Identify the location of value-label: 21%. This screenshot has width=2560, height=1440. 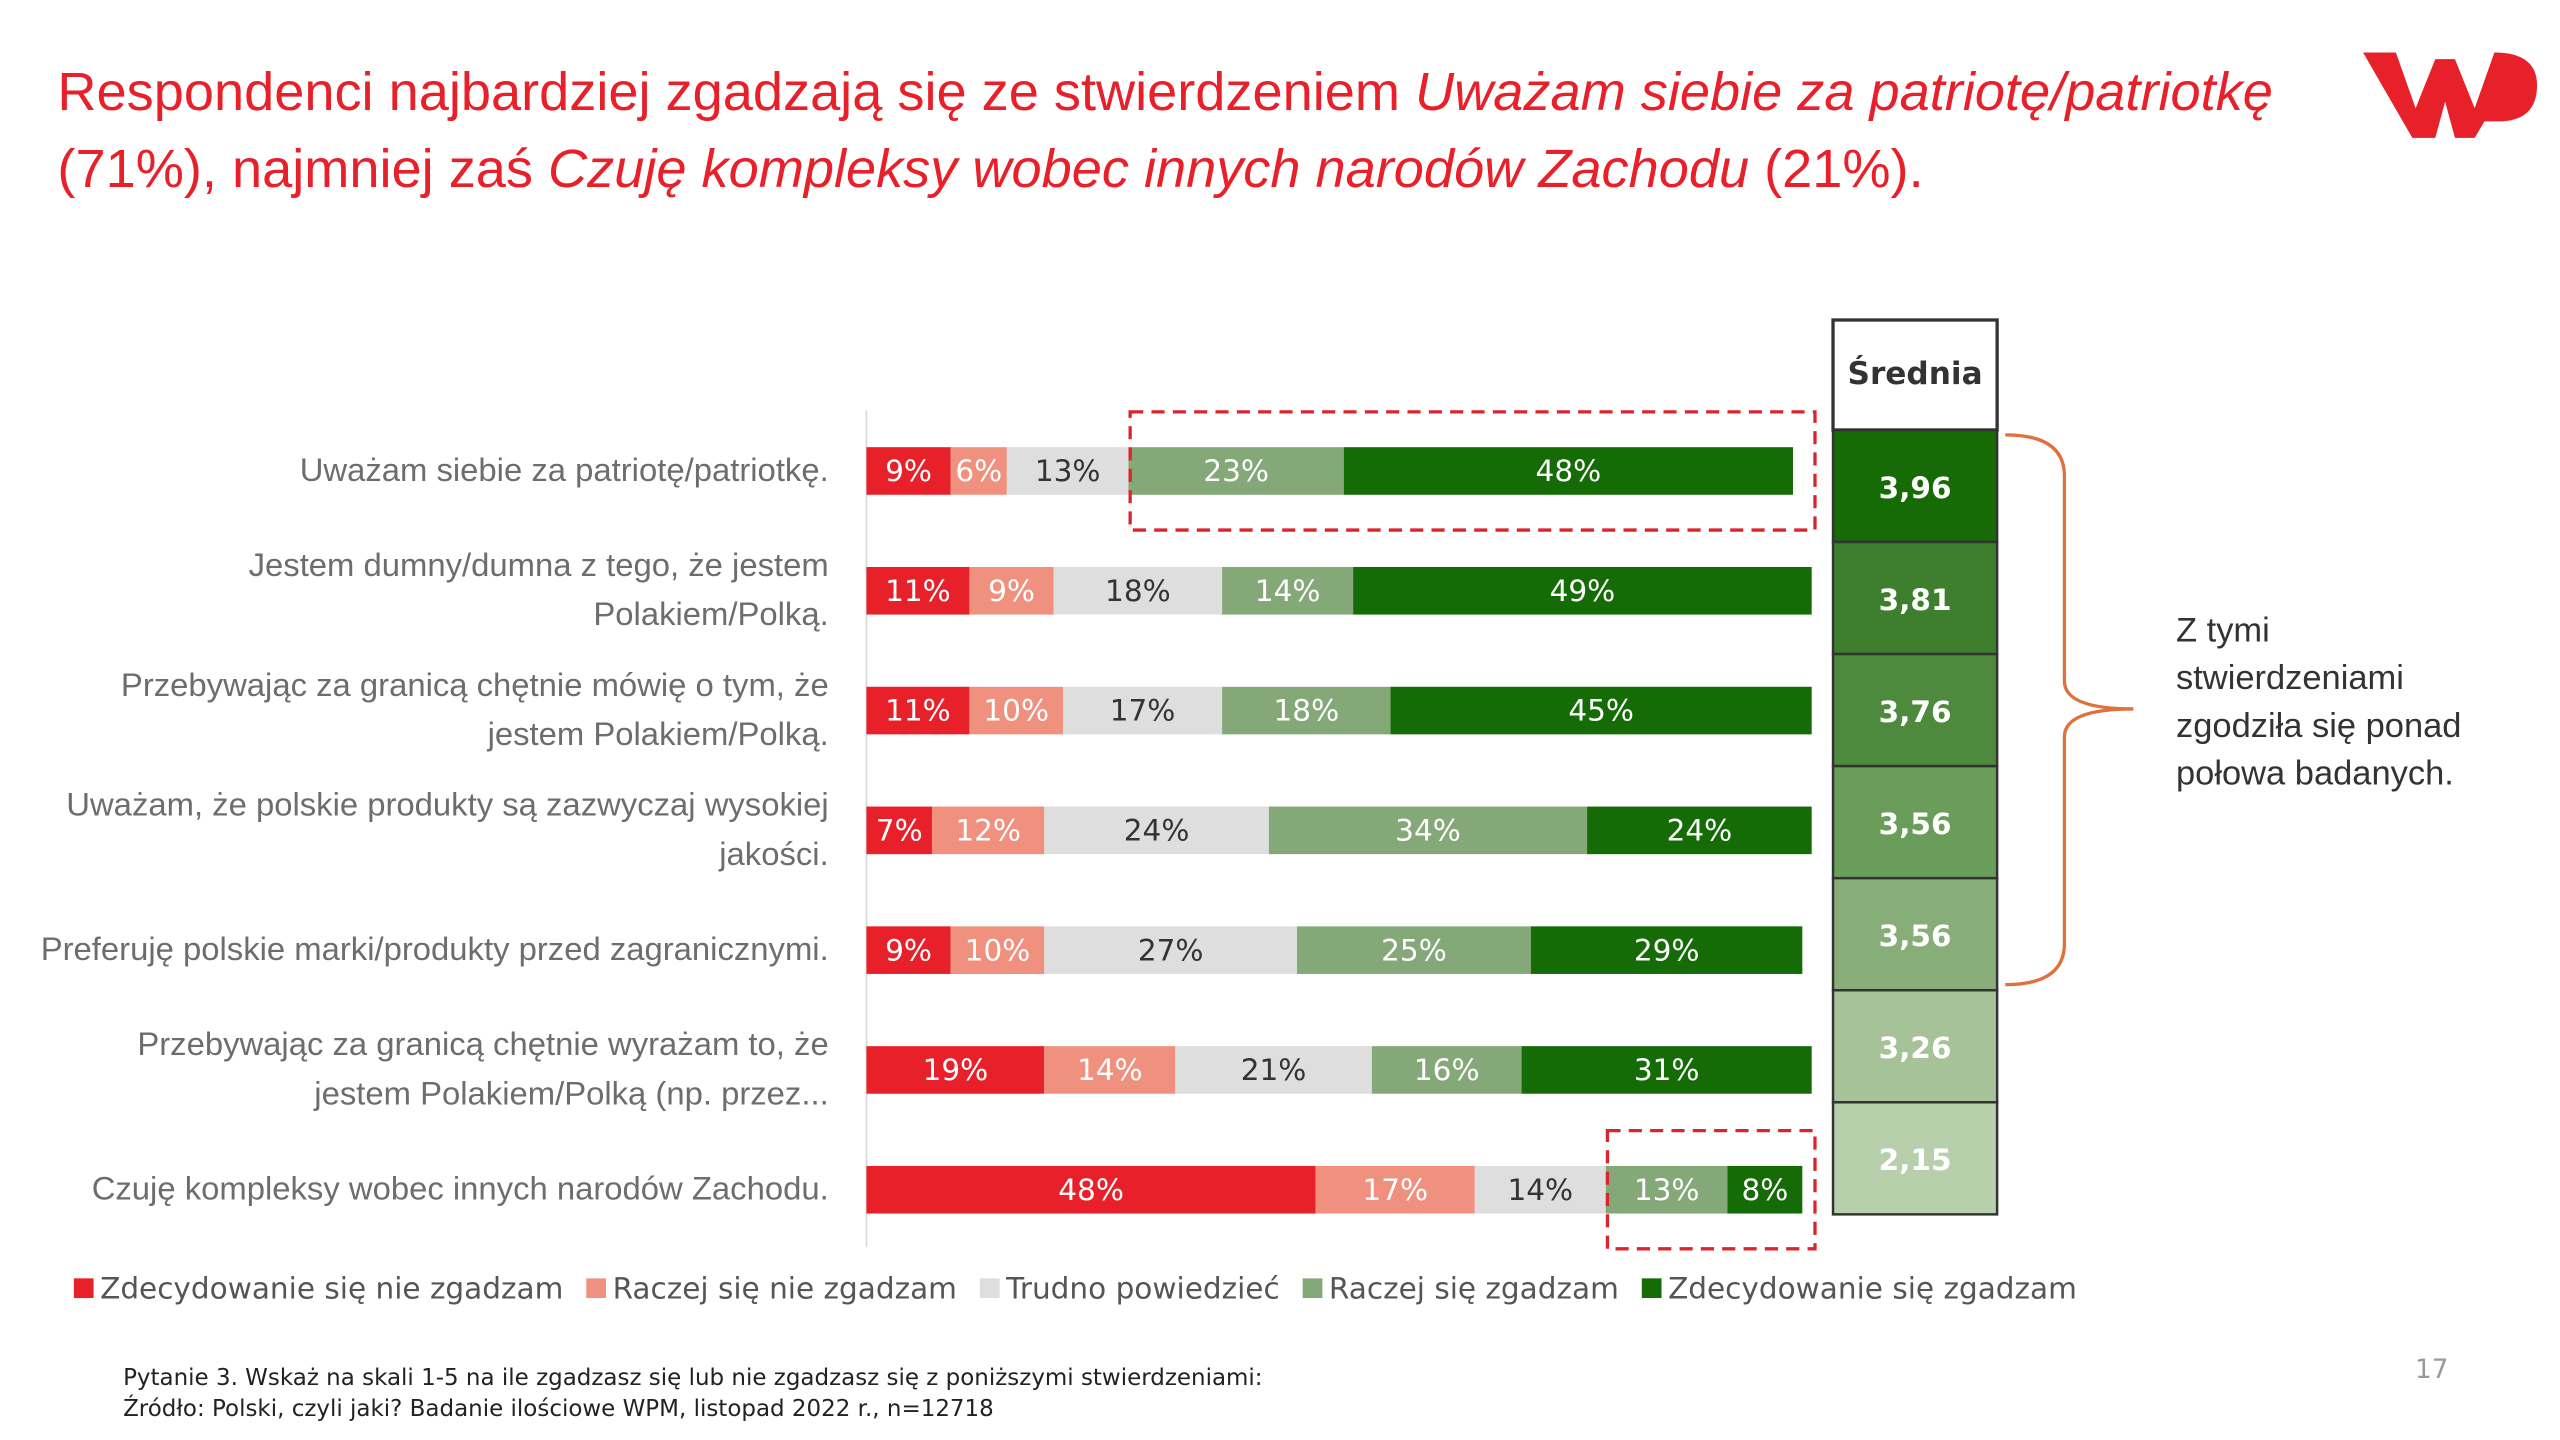
(1274, 1070).